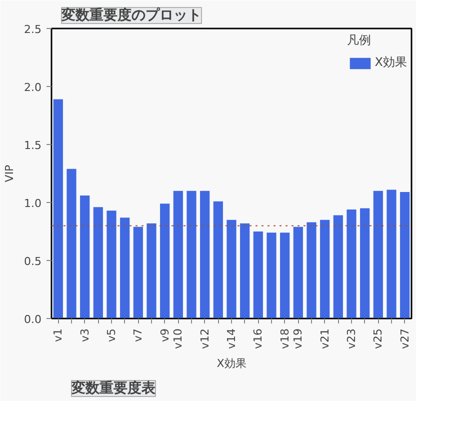  I want to click on legend-title: 凡例, so click(359, 40).